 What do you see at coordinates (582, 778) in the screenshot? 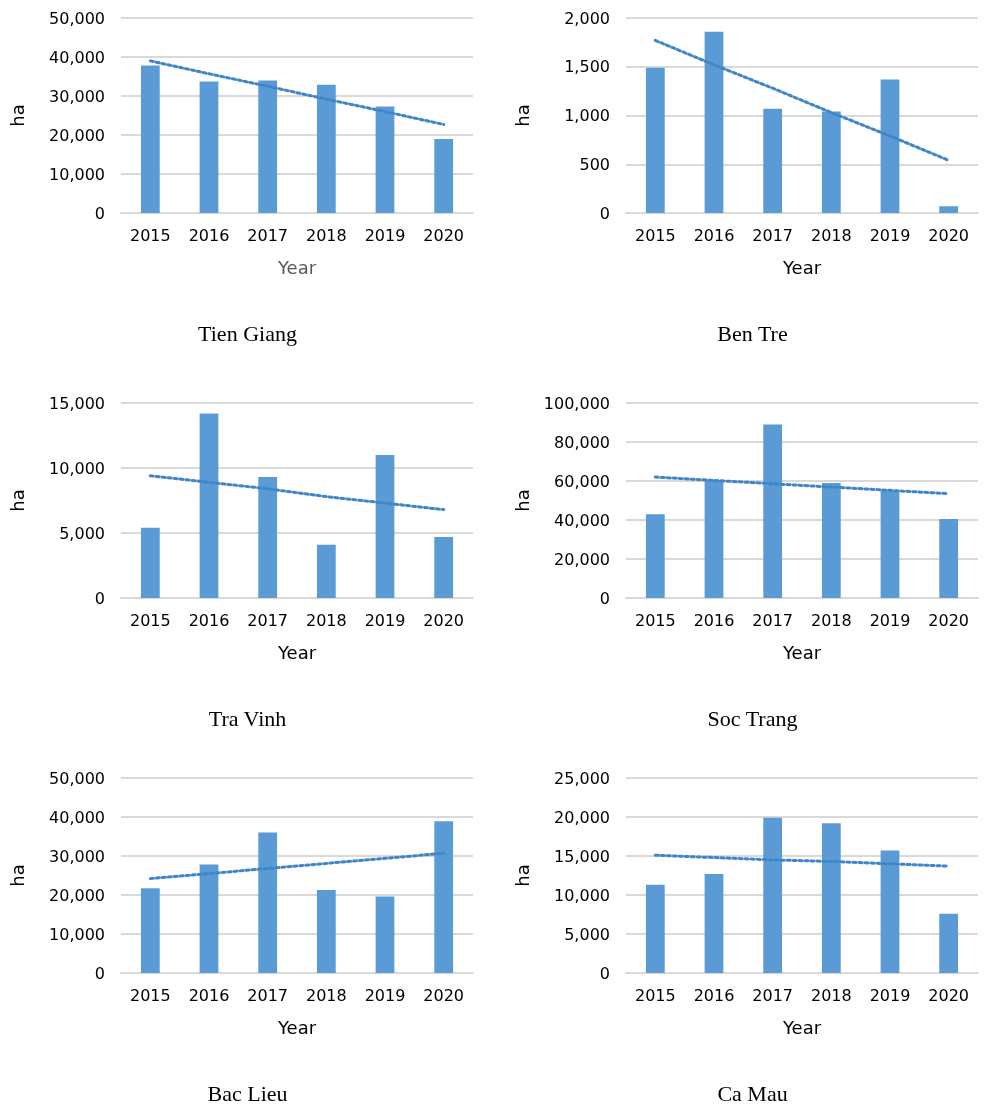
I see `y-tick-label: 25,000` at bounding box center [582, 778].